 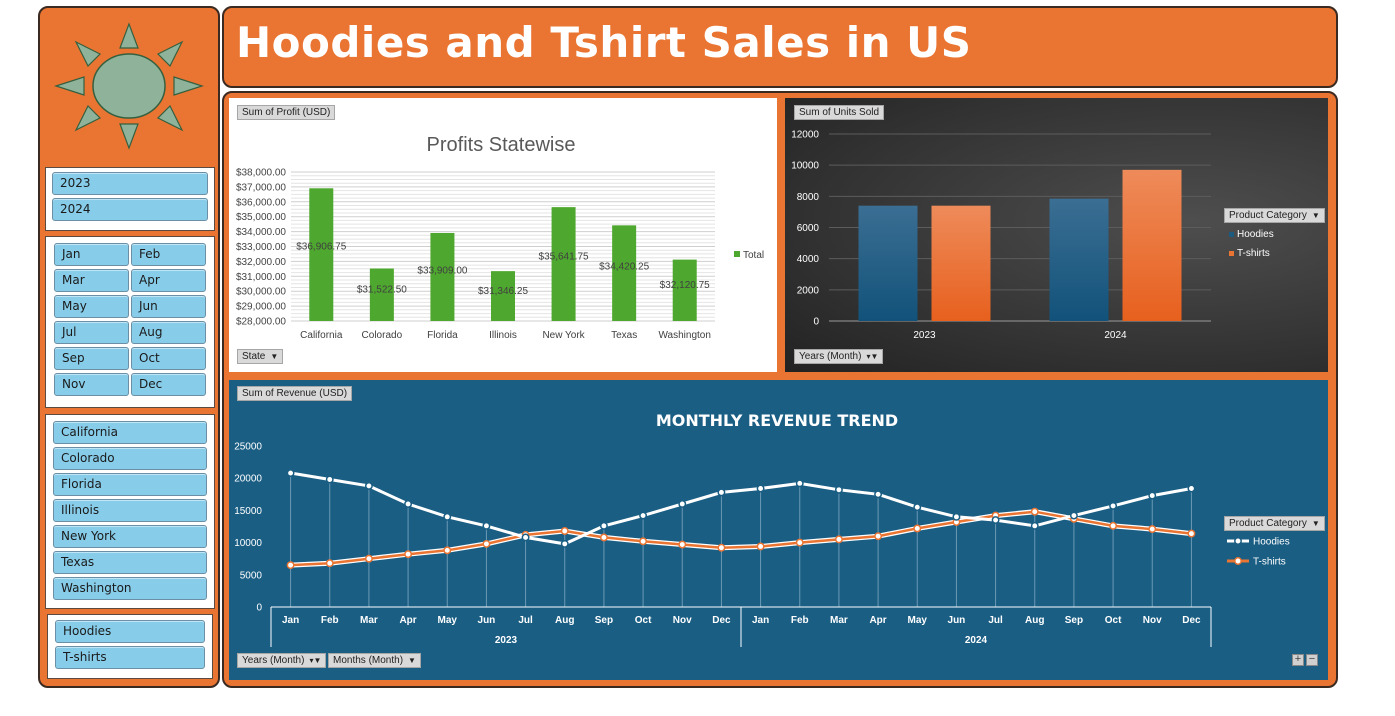 What do you see at coordinates (976, 640) in the screenshot?
I see `revenue-x-year-tick: 2024` at bounding box center [976, 640].